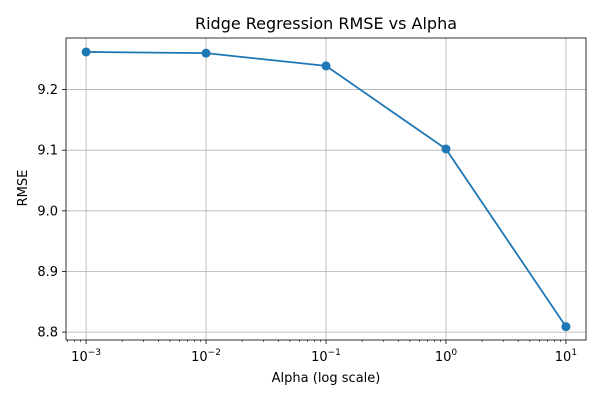 The image size is (600, 400). I want to click on x-tick-label: 10¹, so click(566, 356).